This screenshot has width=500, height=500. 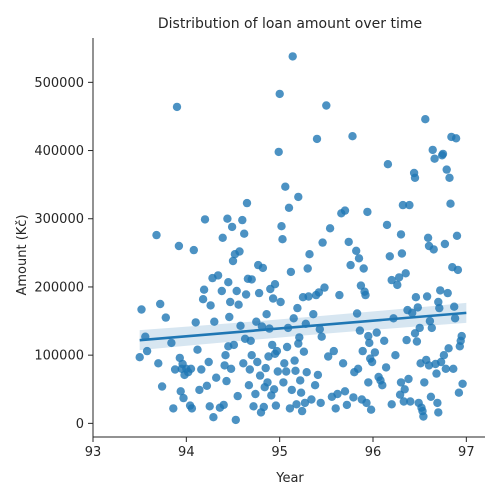 I want to click on y-tick-label: 100000, so click(x=59, y=356).